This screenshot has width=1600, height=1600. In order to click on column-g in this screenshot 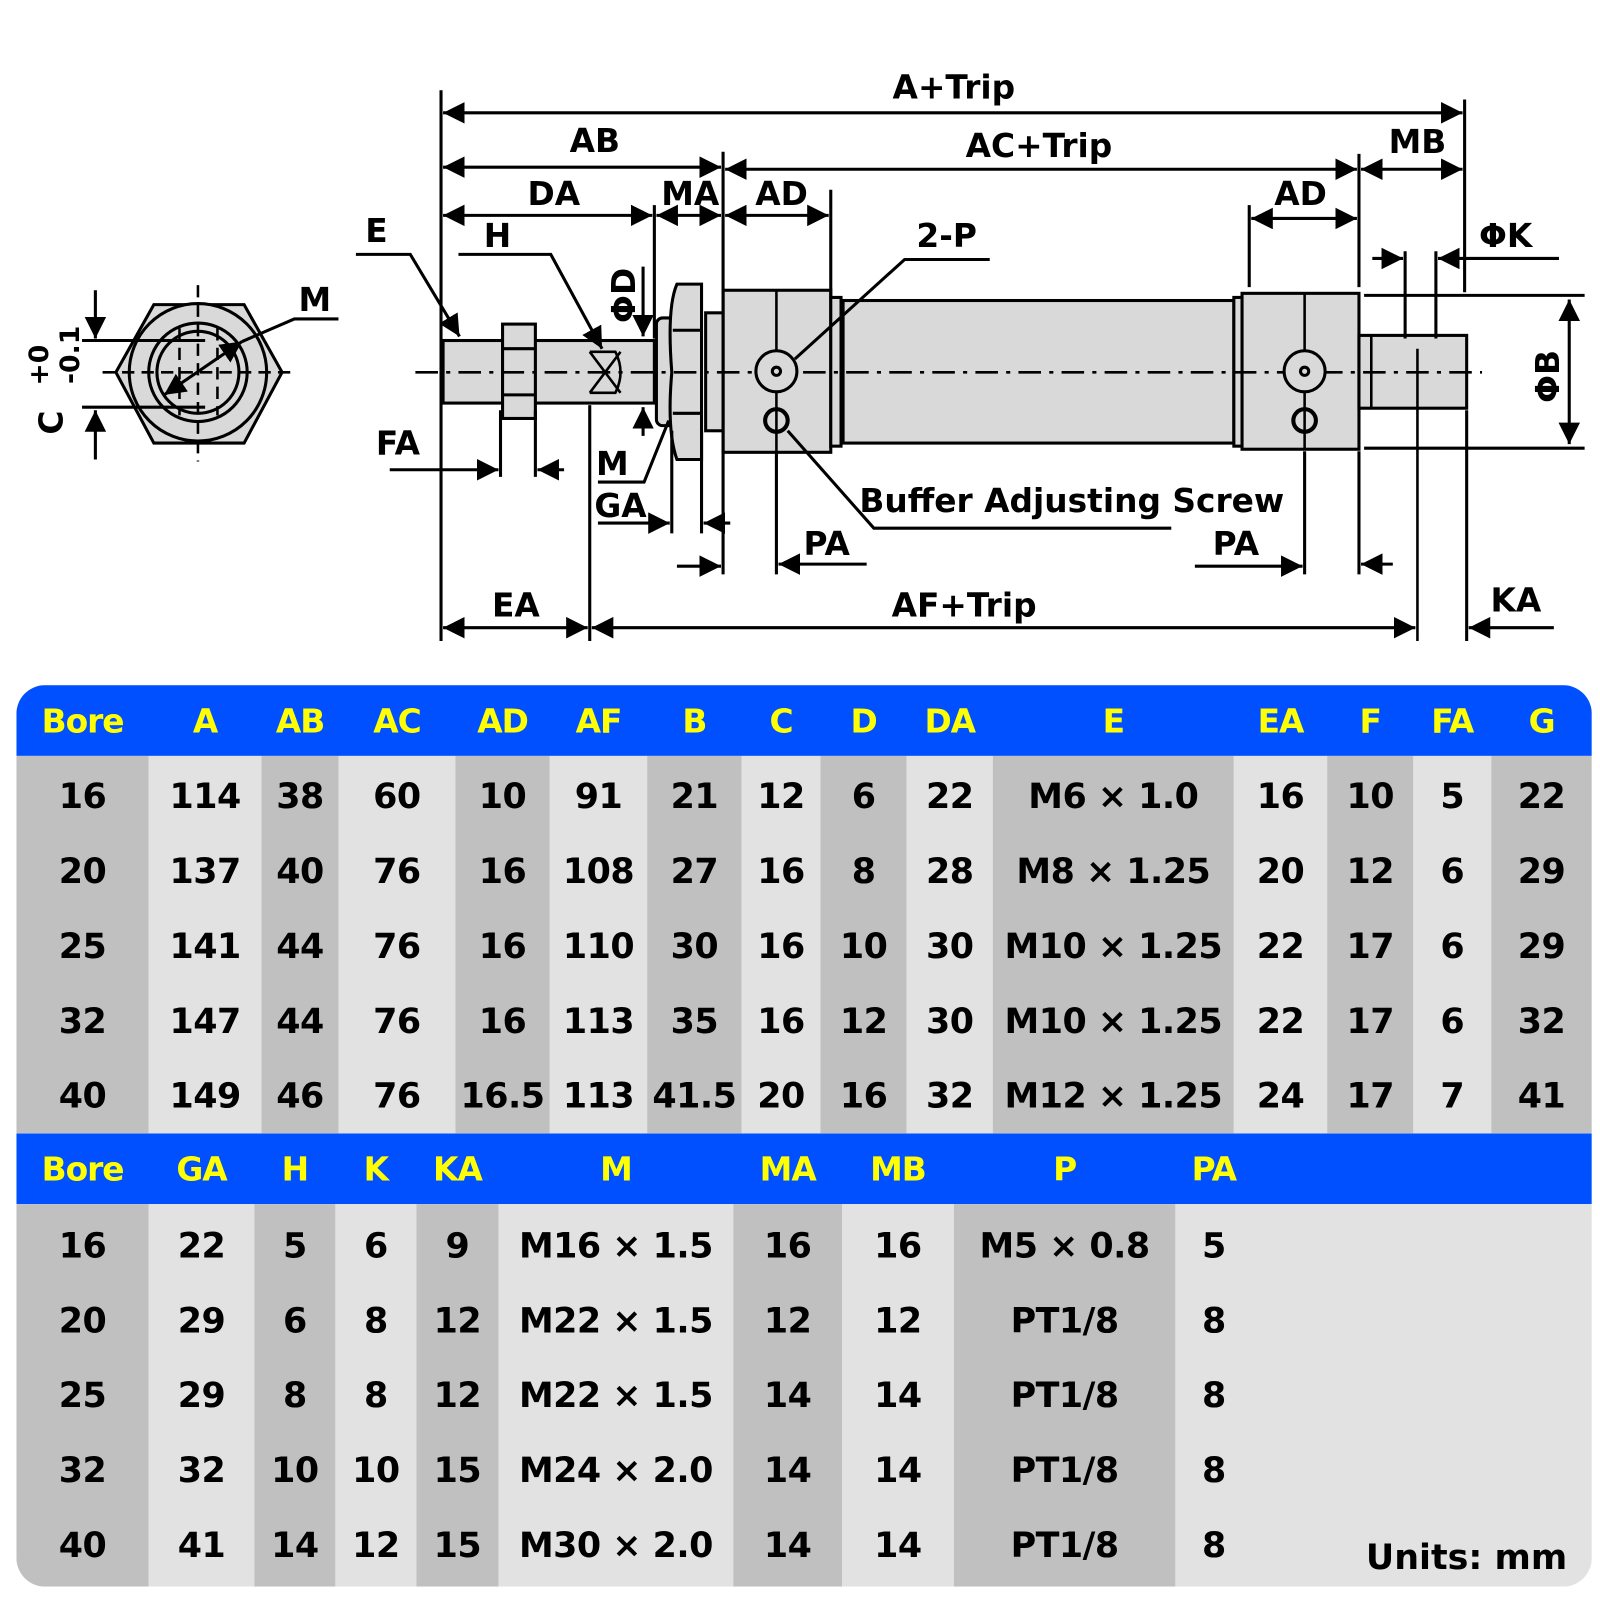, I will do `click(1541, 944)`.